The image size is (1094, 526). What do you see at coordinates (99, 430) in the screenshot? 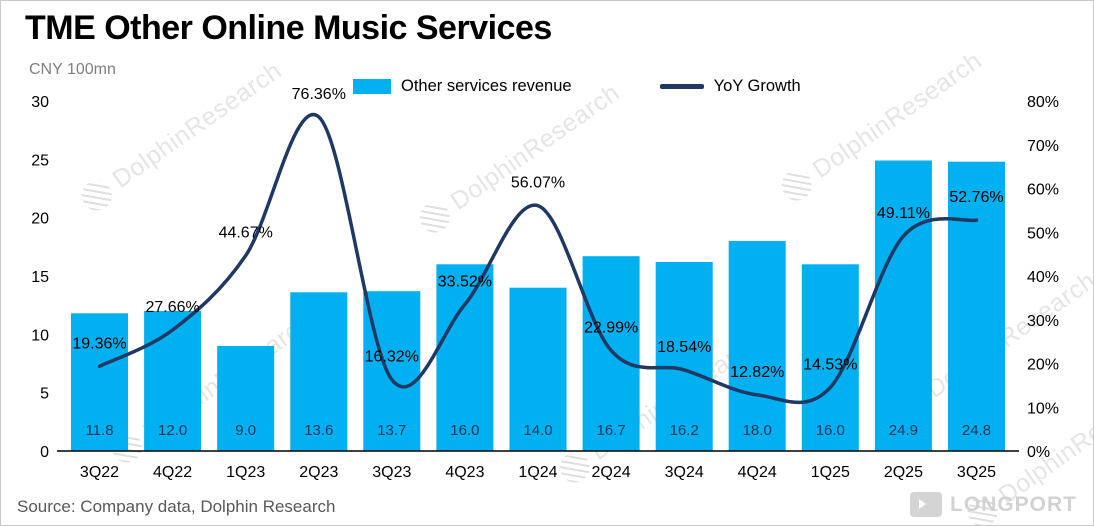
I see `bar-value-label-3Q22: 11.8` at bounding box center [99, 430].